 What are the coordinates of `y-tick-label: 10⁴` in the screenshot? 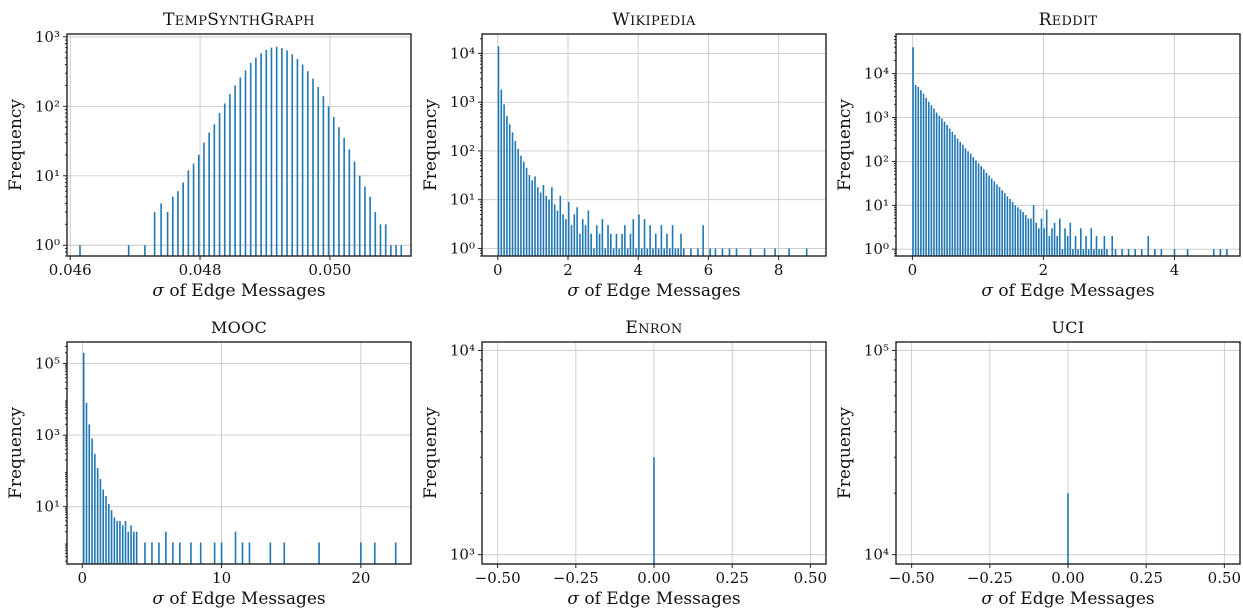 It's located at (462, 53).